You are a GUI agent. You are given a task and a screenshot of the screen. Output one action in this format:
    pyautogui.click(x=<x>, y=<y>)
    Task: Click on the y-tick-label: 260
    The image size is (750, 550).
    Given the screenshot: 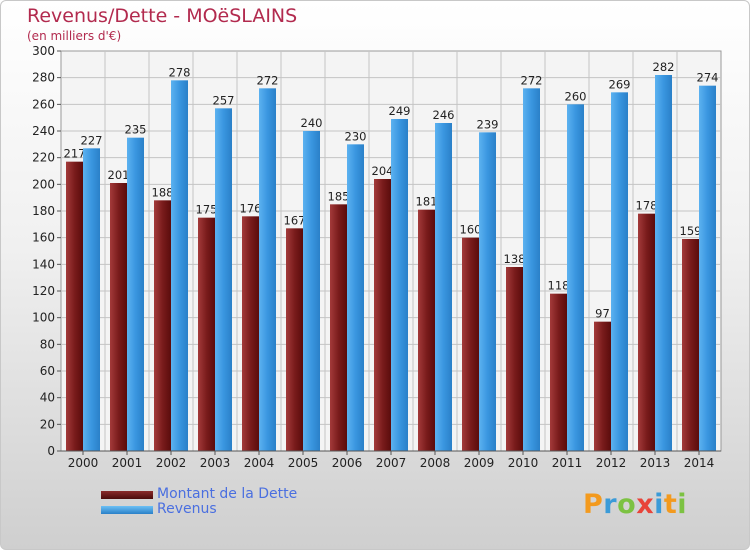 What is the action you would take?
    pyautogui.click(x=43, y=104)
    